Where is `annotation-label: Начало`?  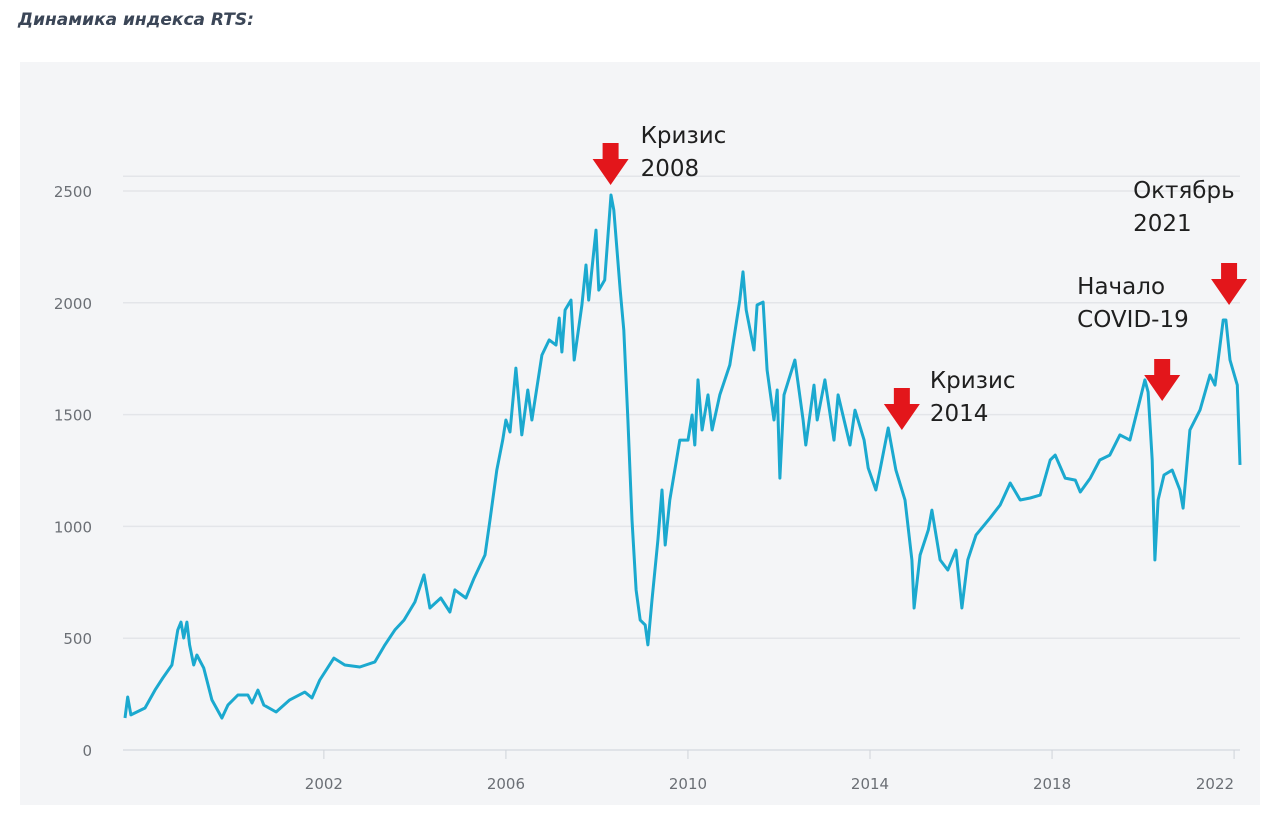 annotation-label: Начало is located at coordinates (1121, 287).